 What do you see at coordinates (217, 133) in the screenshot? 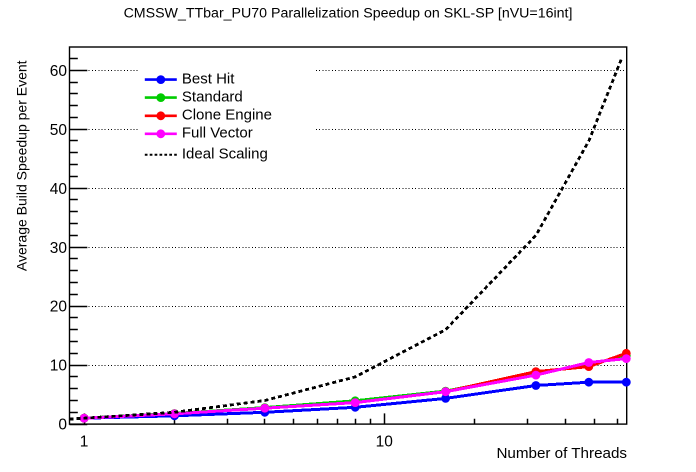
I see `svg-text: Full Vector` at bounding box center [217, 133].